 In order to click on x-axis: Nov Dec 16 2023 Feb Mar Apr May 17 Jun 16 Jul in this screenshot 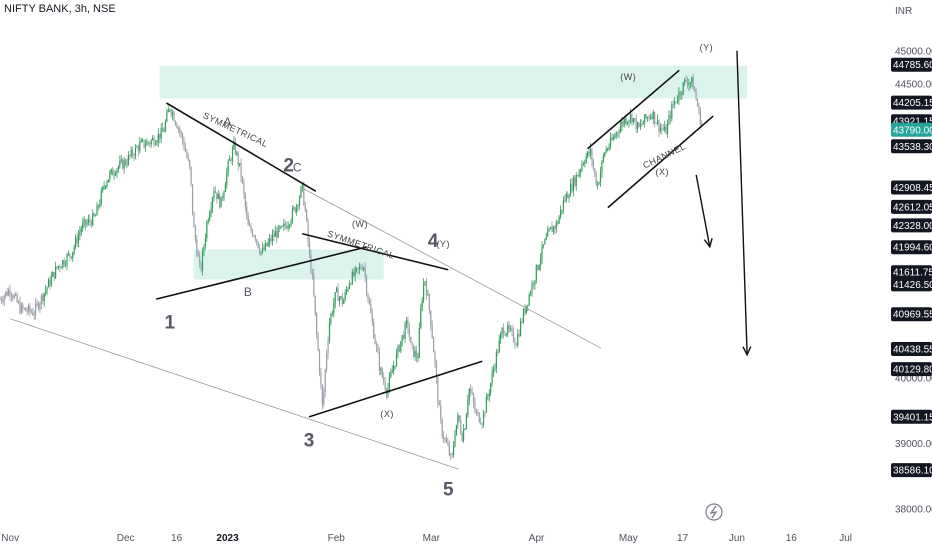, I will do `click(426, 538)`.